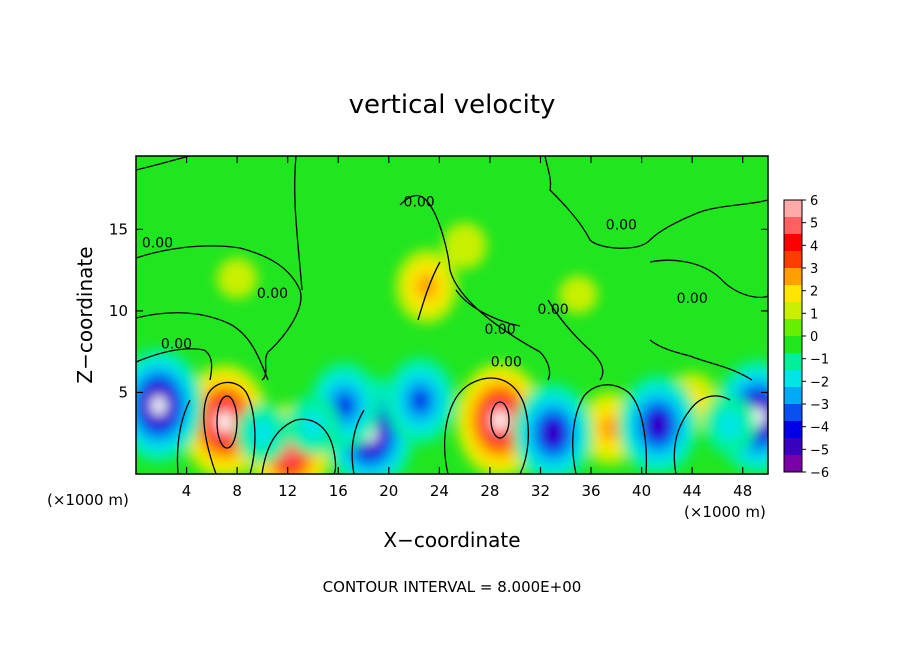 The height and width of the screenshot is (654, 904). Describe the element at coordinates (553, 310) in the screenshot. I see `contour-label-6: 0.00` at that location.